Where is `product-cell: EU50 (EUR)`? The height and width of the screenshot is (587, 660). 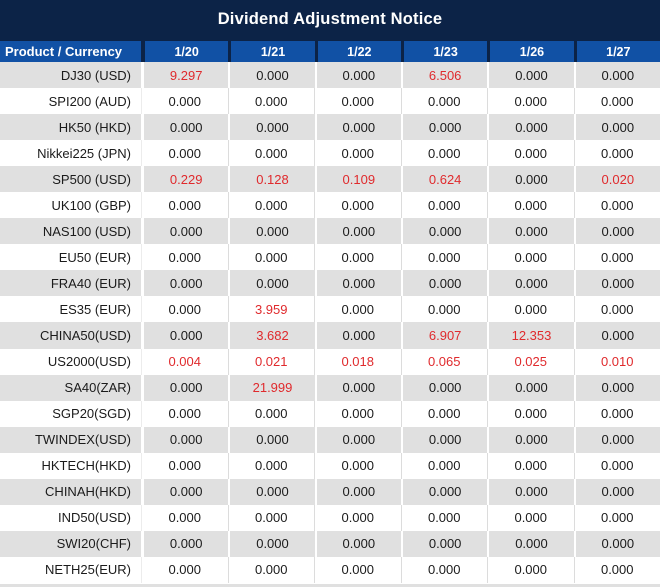 product-cell: EU50 (EUR) is located at coordinates (70, 257).